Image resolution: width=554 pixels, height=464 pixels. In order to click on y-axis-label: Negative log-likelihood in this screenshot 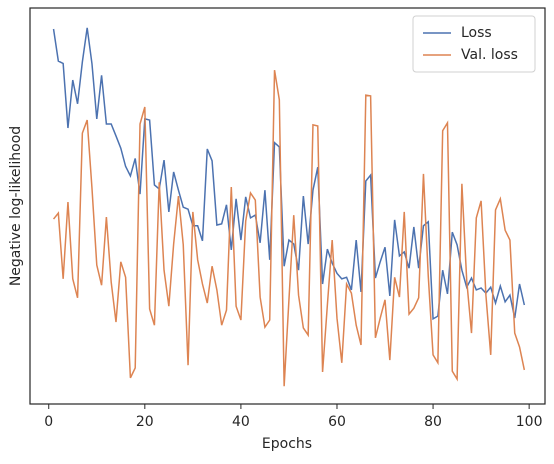, I will do `click(16, 206)`.